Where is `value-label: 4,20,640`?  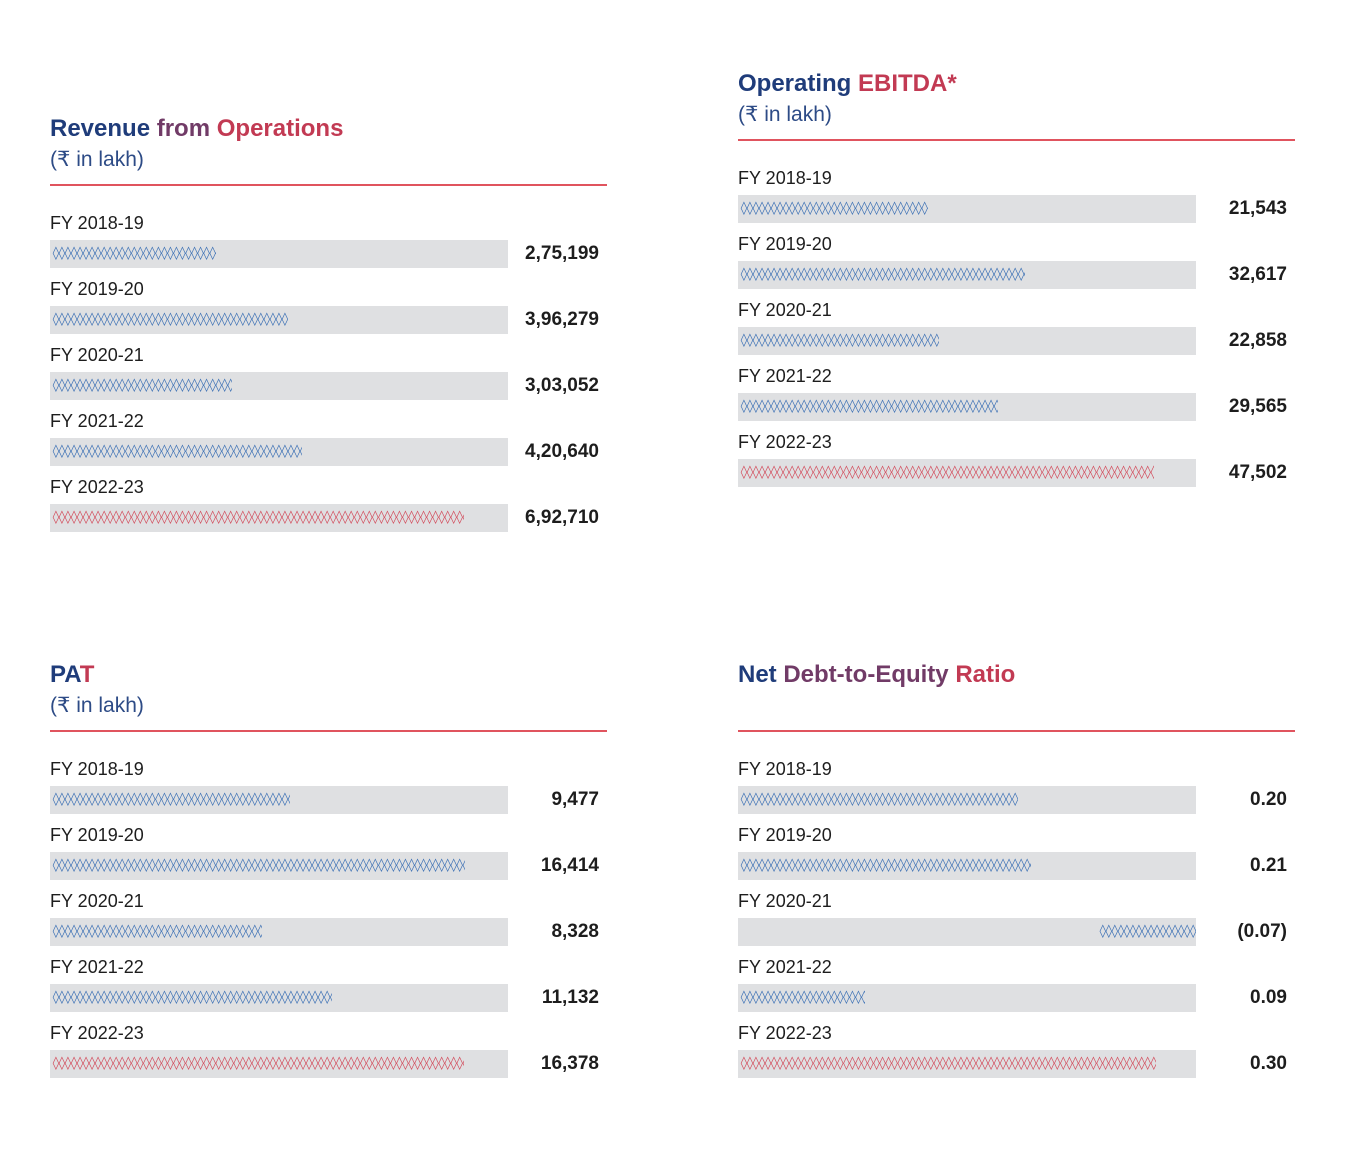
value-label: 4,20,640 is located at coordinates (562, 451).